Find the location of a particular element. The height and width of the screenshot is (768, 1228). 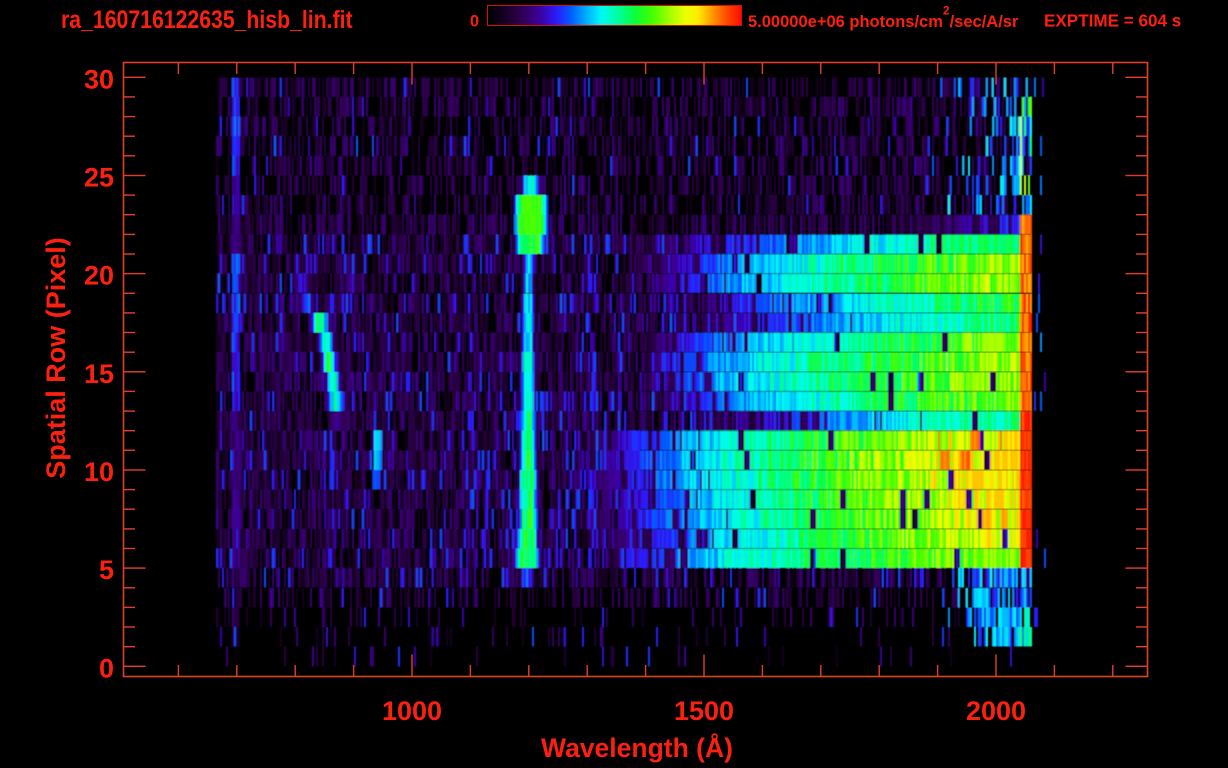

svg-text: 2000 is located at coordinates (996, 711).